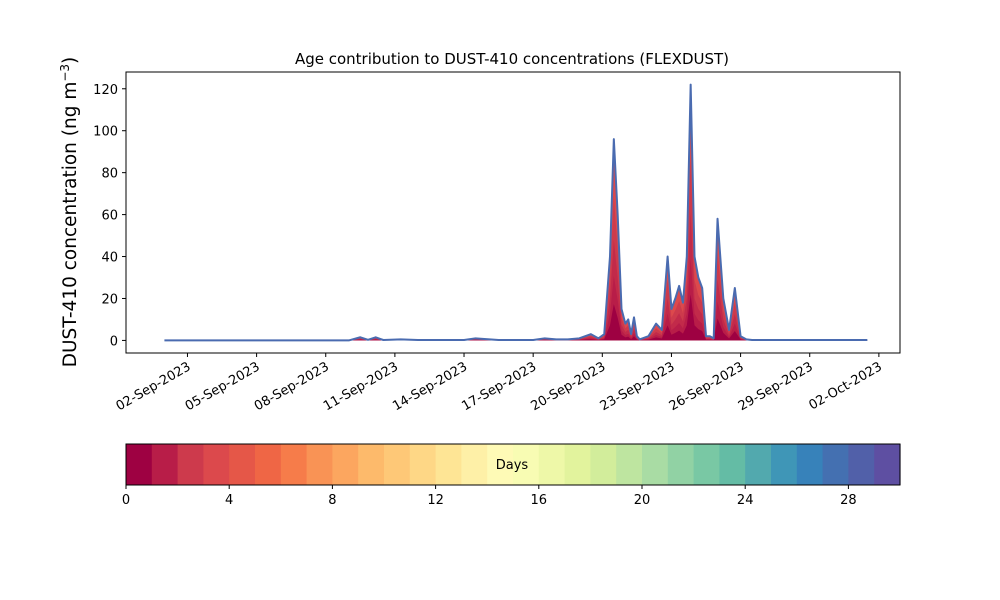  I want to click on colorbar-frame, so click(513, 464).